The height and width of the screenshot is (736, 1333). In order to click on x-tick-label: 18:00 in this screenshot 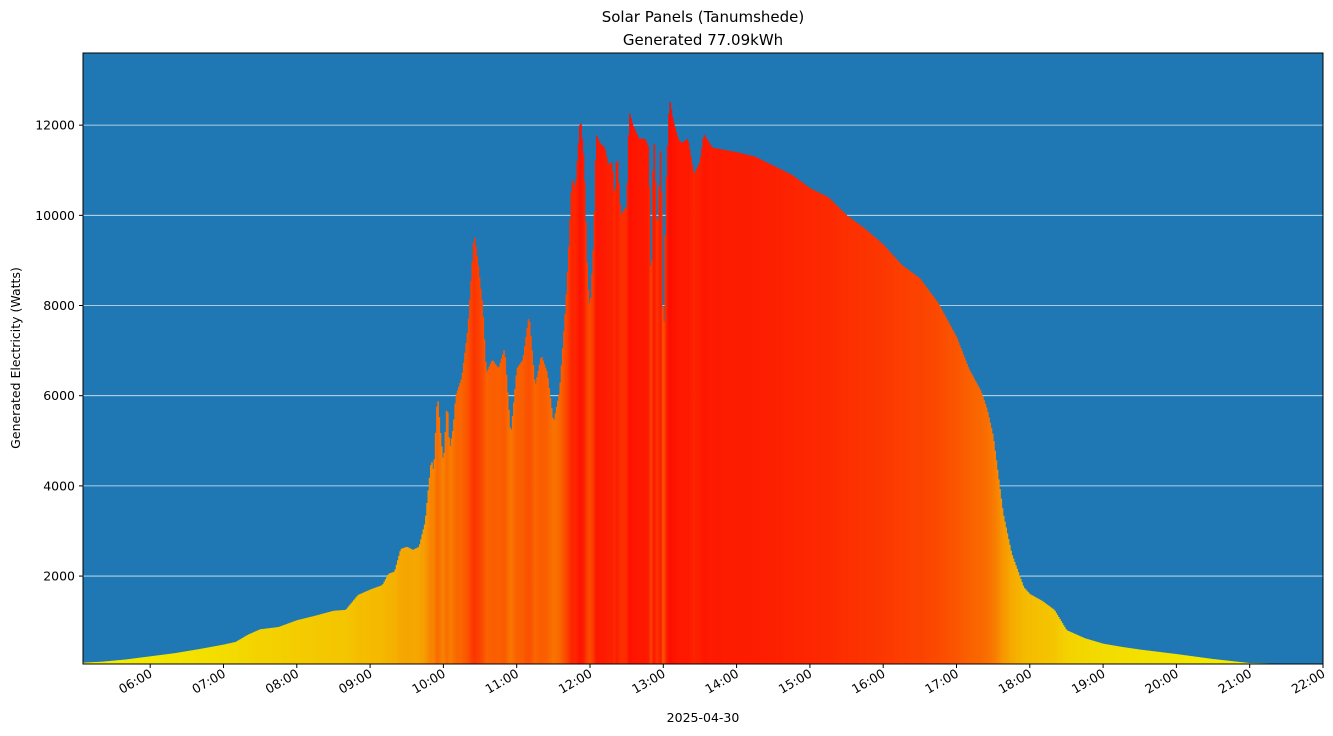, I will do `click(1015, 681)`.